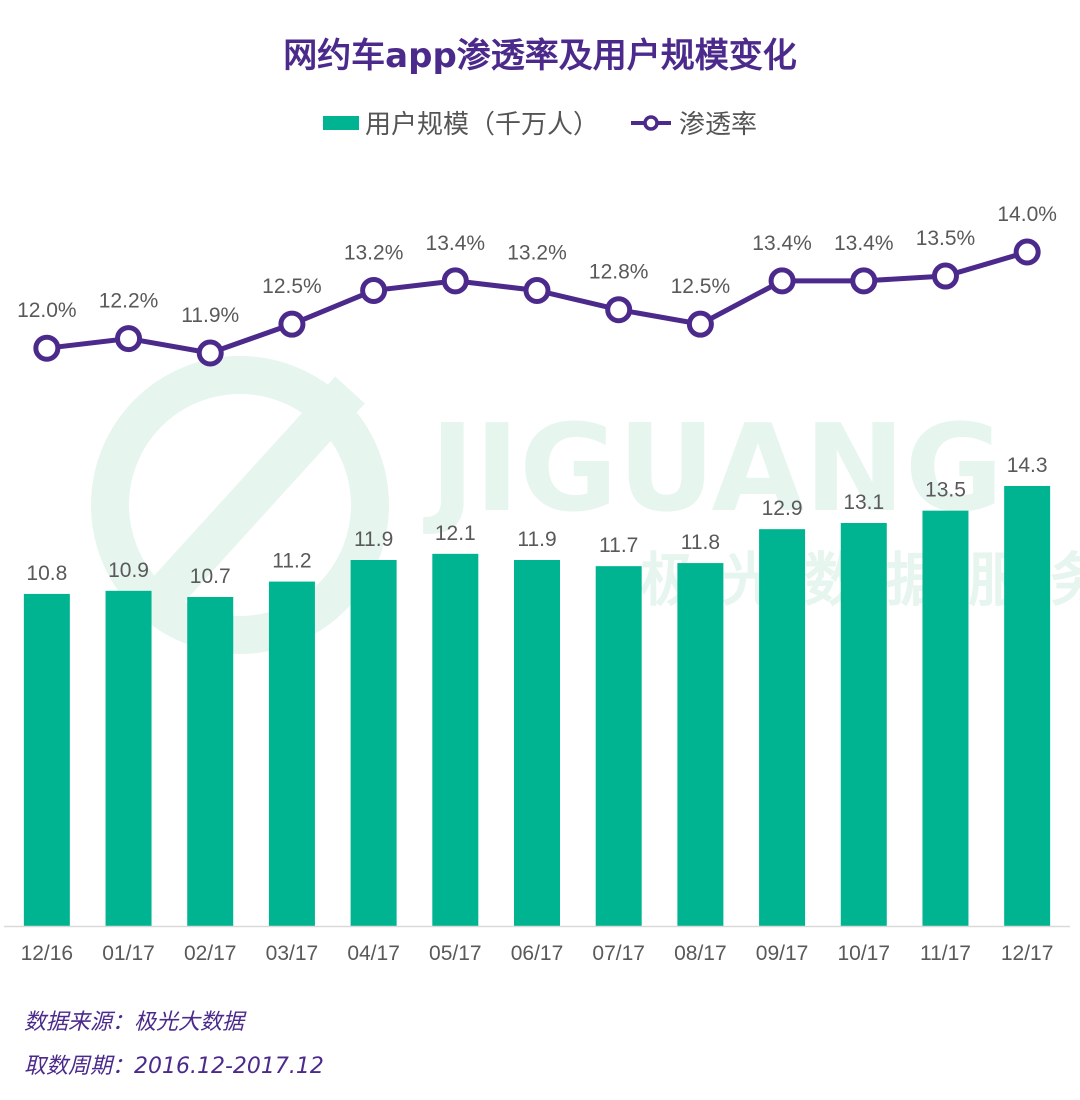  What do you see at coordinates (47, 310) in the screenshot?
I see `line-value-label: 12.0%` at bounding box center [47, 310].